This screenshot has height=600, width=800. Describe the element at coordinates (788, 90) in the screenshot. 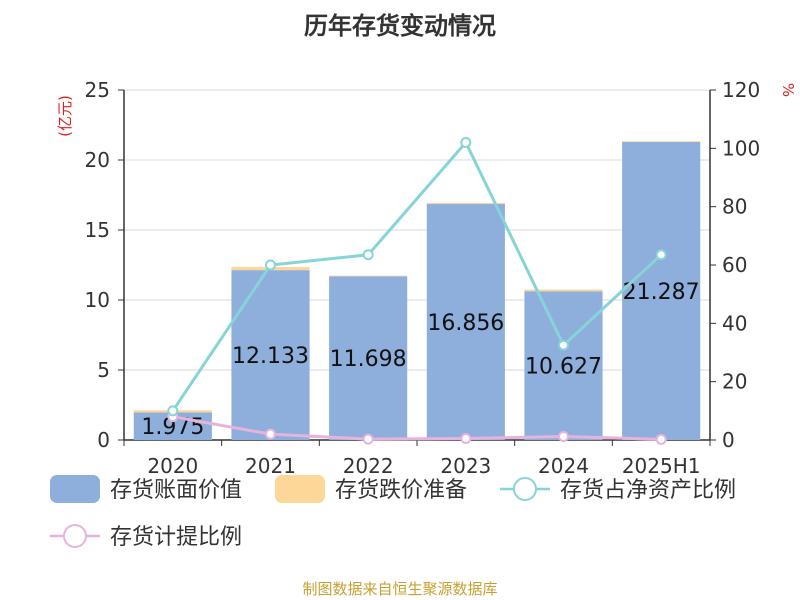

I see `right-axis-unit: %` at that location.